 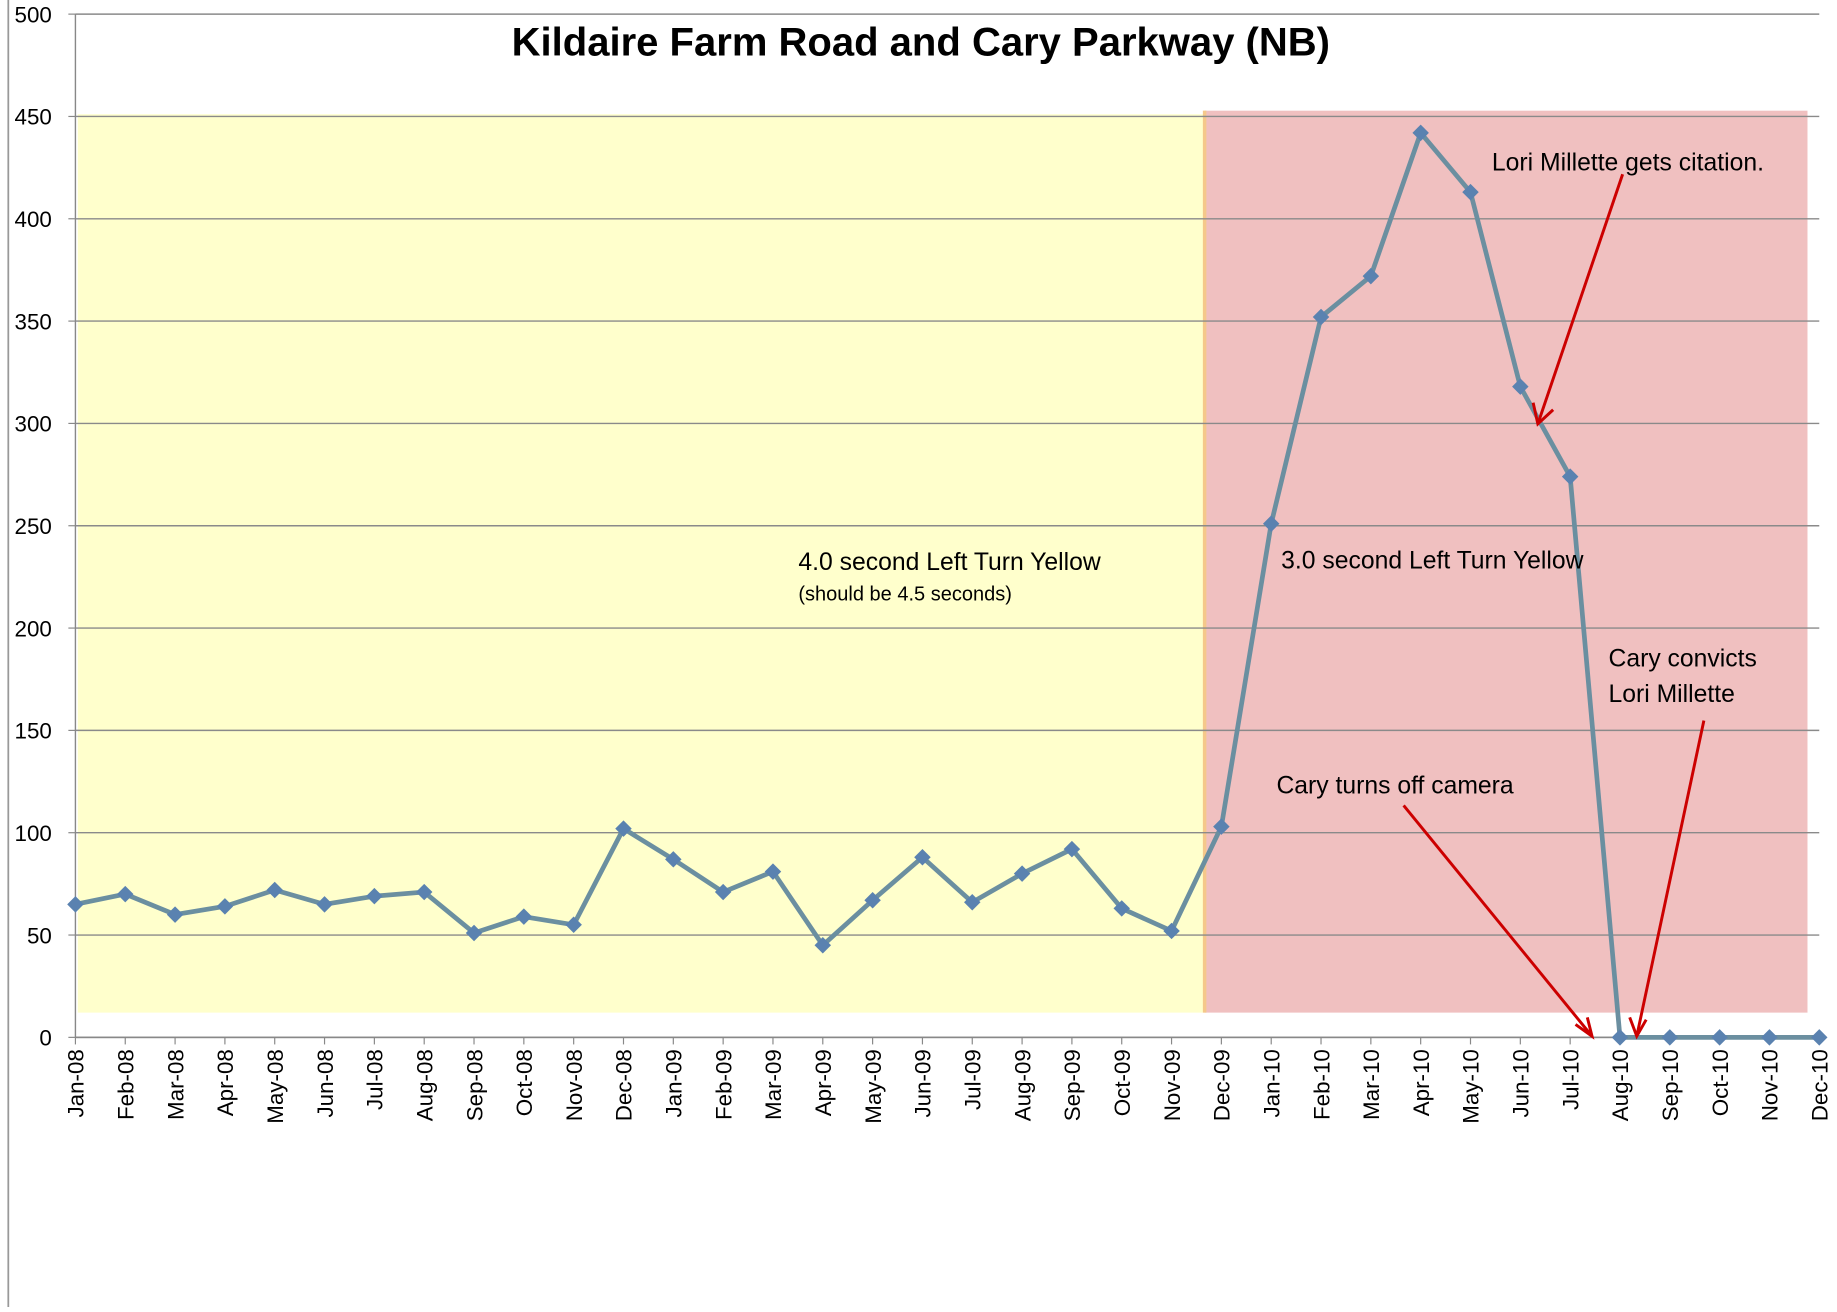 What do you see at coordinates (76, 1083) in the screenshot?
I see `x-tick-label: Jan-08` at bounding box center [76, 1083].